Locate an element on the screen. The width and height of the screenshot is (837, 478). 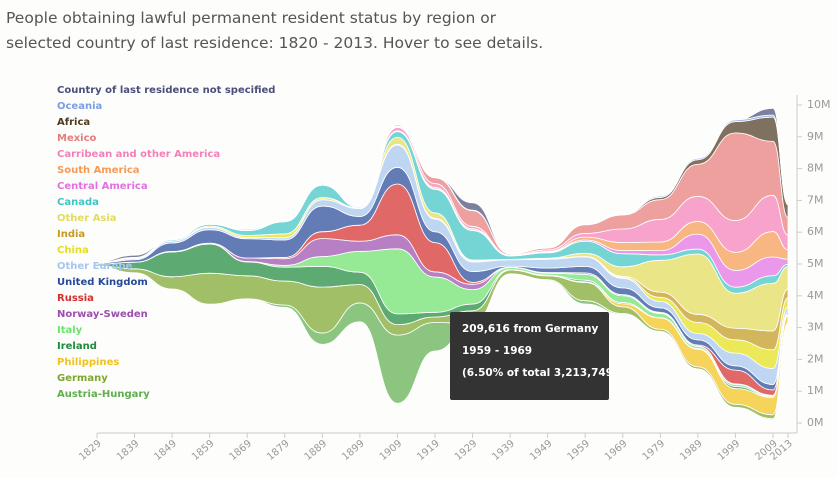
x-tick-label: 1879 is located at coordinates (278, 450).